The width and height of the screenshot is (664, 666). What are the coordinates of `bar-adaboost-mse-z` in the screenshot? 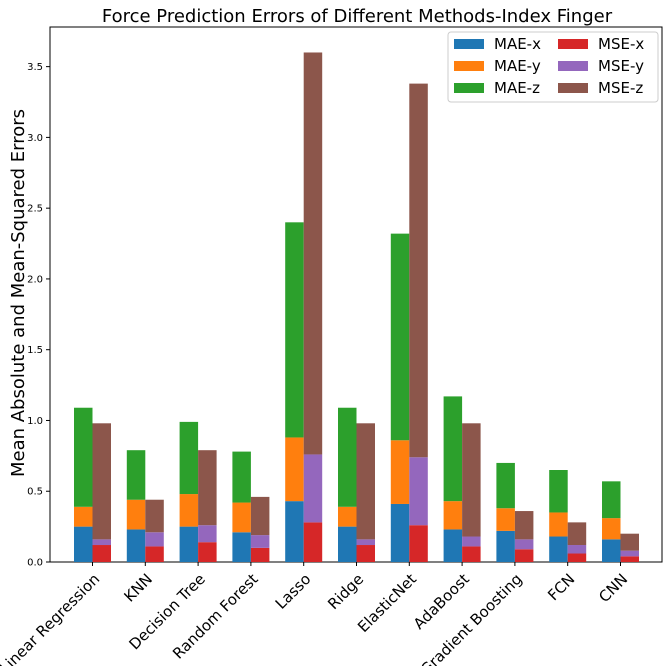 It's located at (471, 480).